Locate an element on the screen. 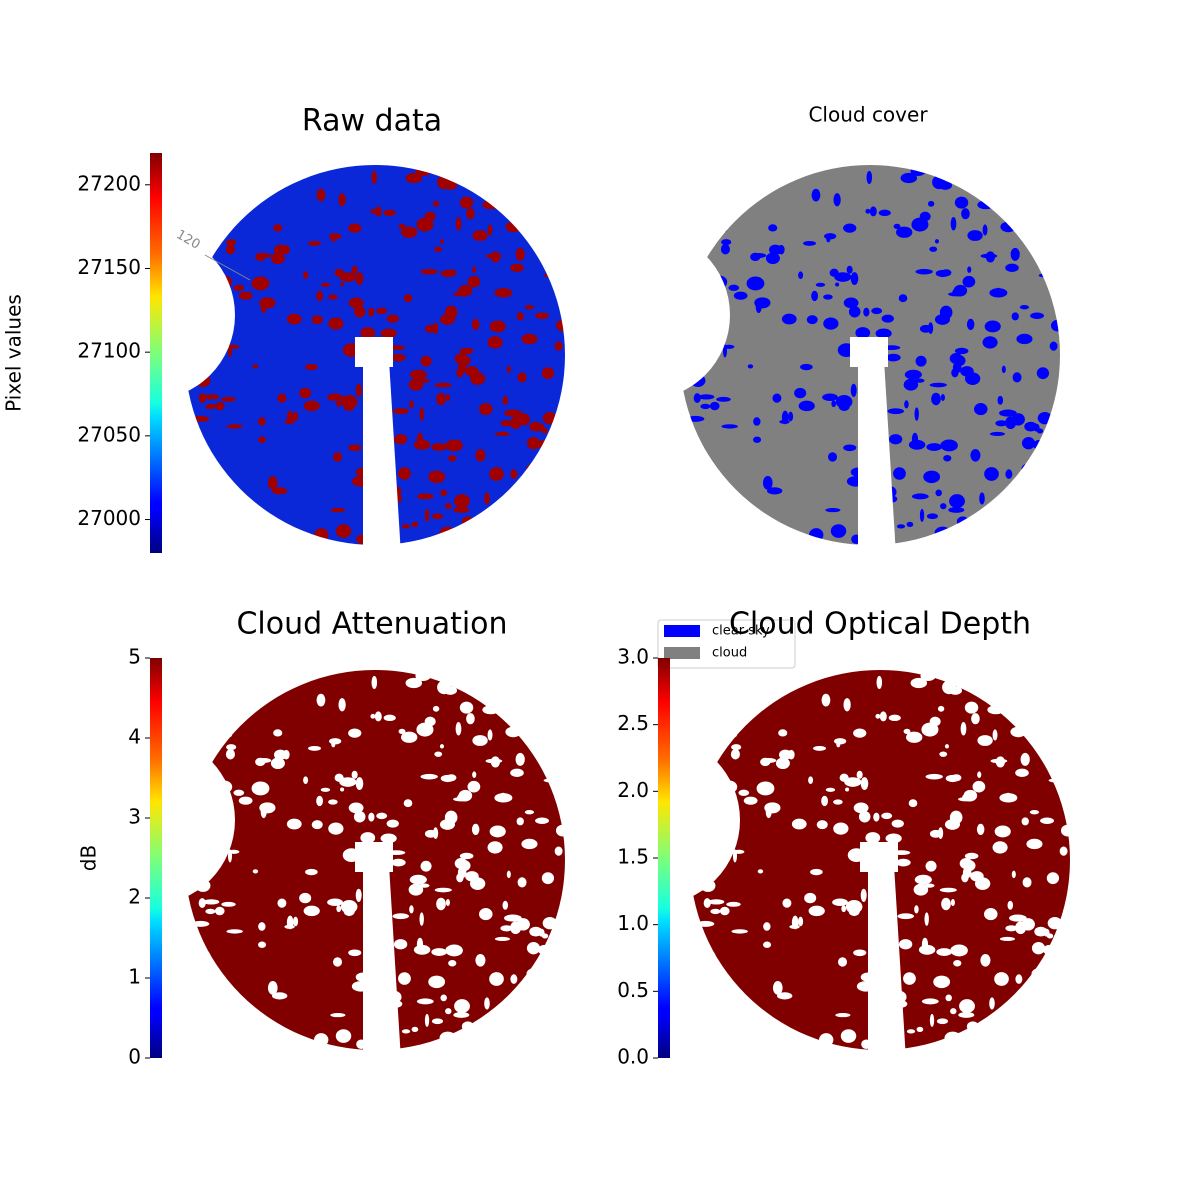 This screenshot has width=1200, height=1204. image-background is located at coordinates (880, 860).